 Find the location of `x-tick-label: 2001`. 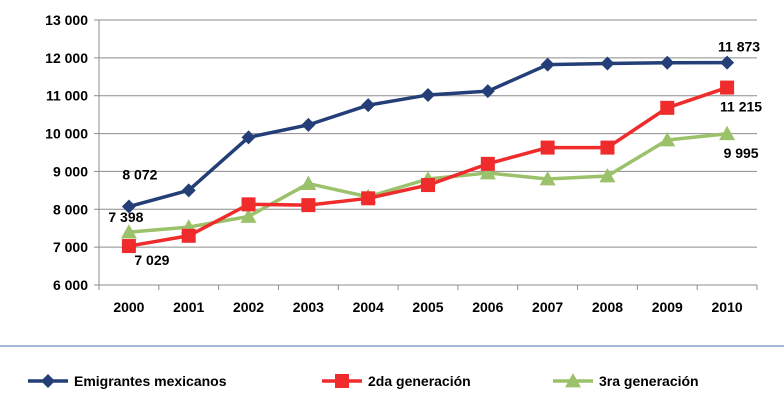

x-tick-label: 2001 is located at coordinates (188, 307).